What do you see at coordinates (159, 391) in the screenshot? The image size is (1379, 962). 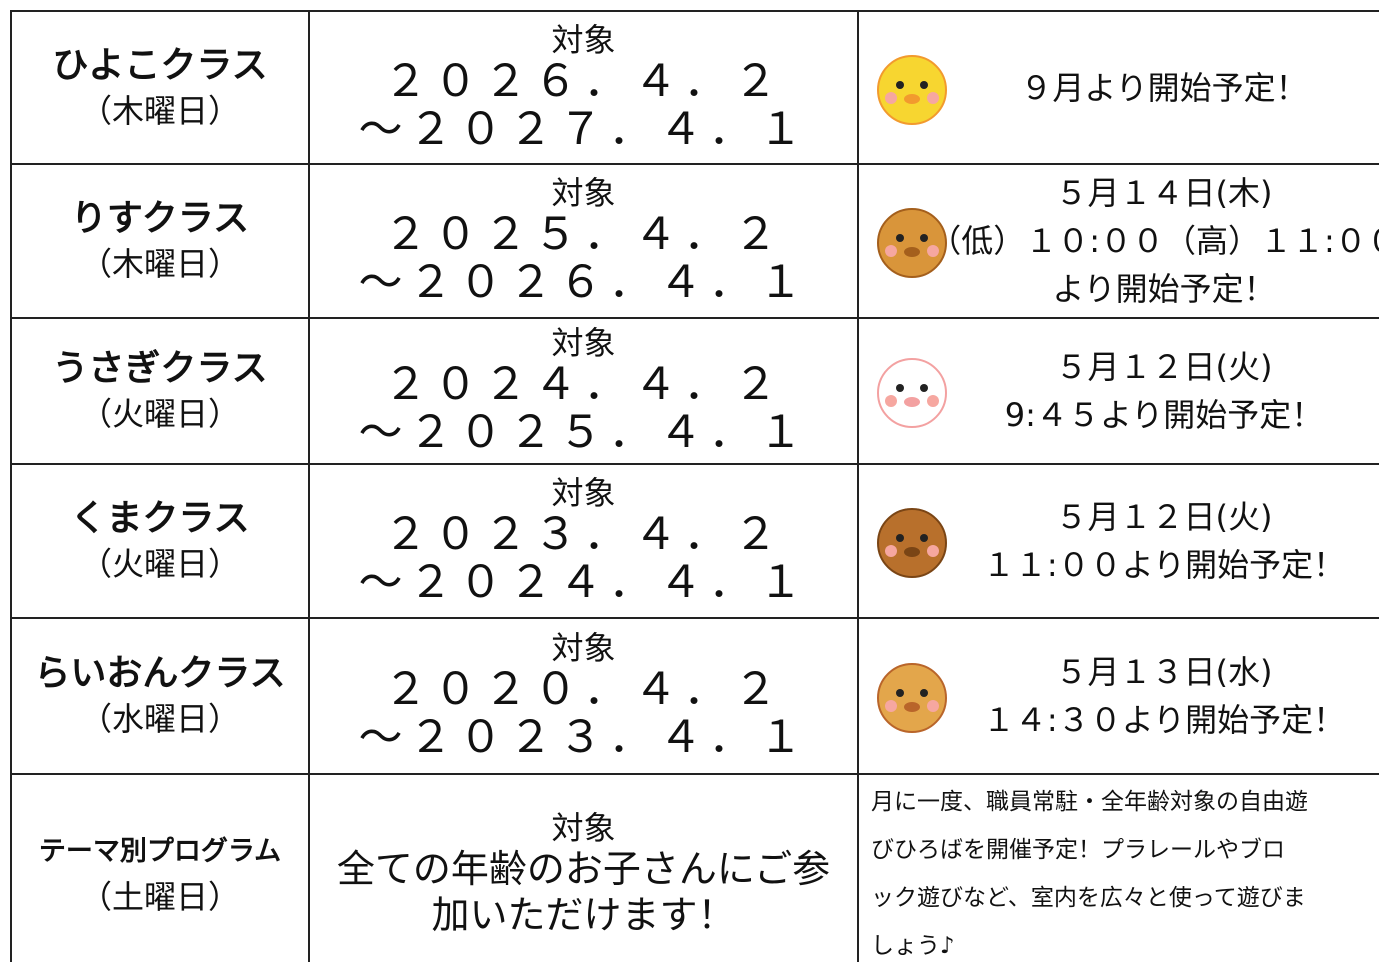 I see `class-cell: うさぎクラス （火曜日）` at bounding box center [159, 391].